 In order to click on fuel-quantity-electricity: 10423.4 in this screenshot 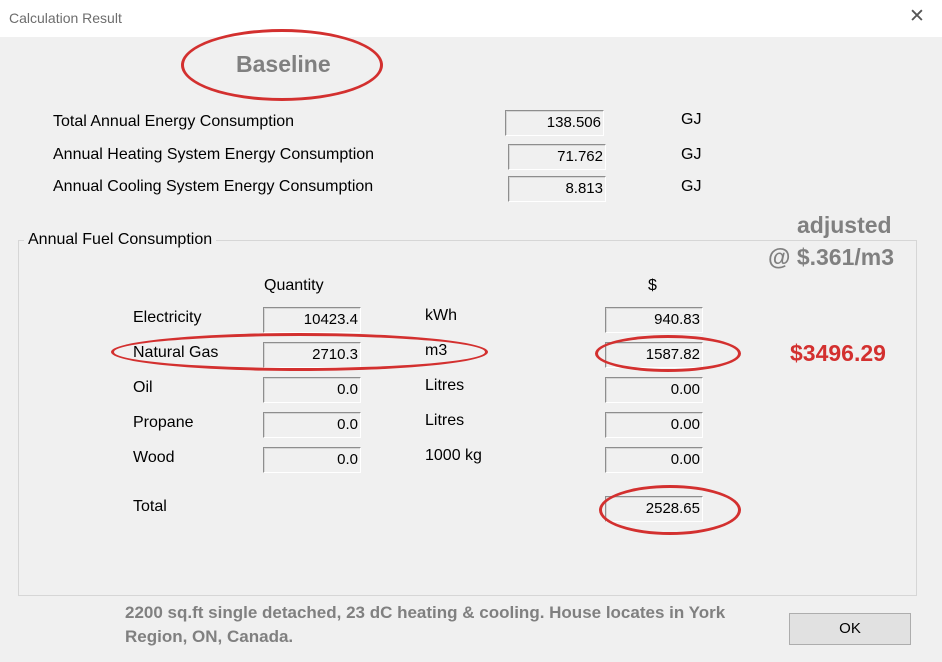, I will do `click(312, 320)`.